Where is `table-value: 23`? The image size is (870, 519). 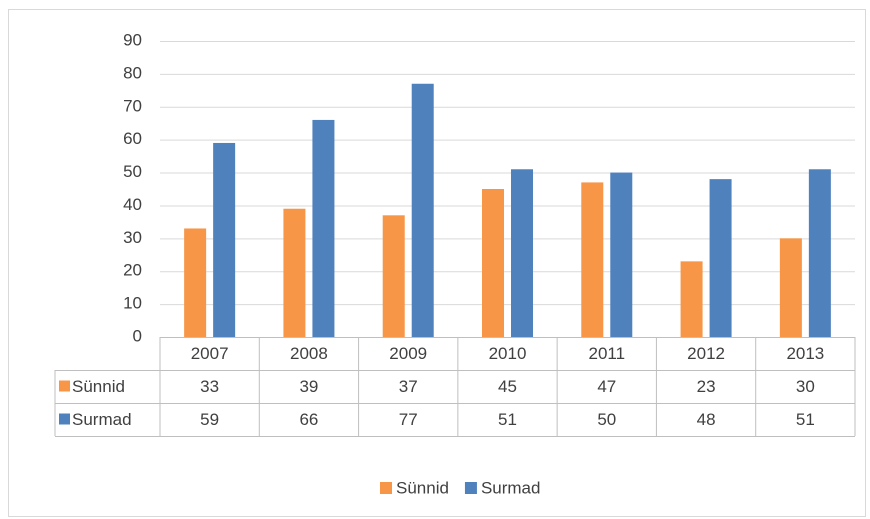 table-value: 23 is located at coordinates (706, 386).